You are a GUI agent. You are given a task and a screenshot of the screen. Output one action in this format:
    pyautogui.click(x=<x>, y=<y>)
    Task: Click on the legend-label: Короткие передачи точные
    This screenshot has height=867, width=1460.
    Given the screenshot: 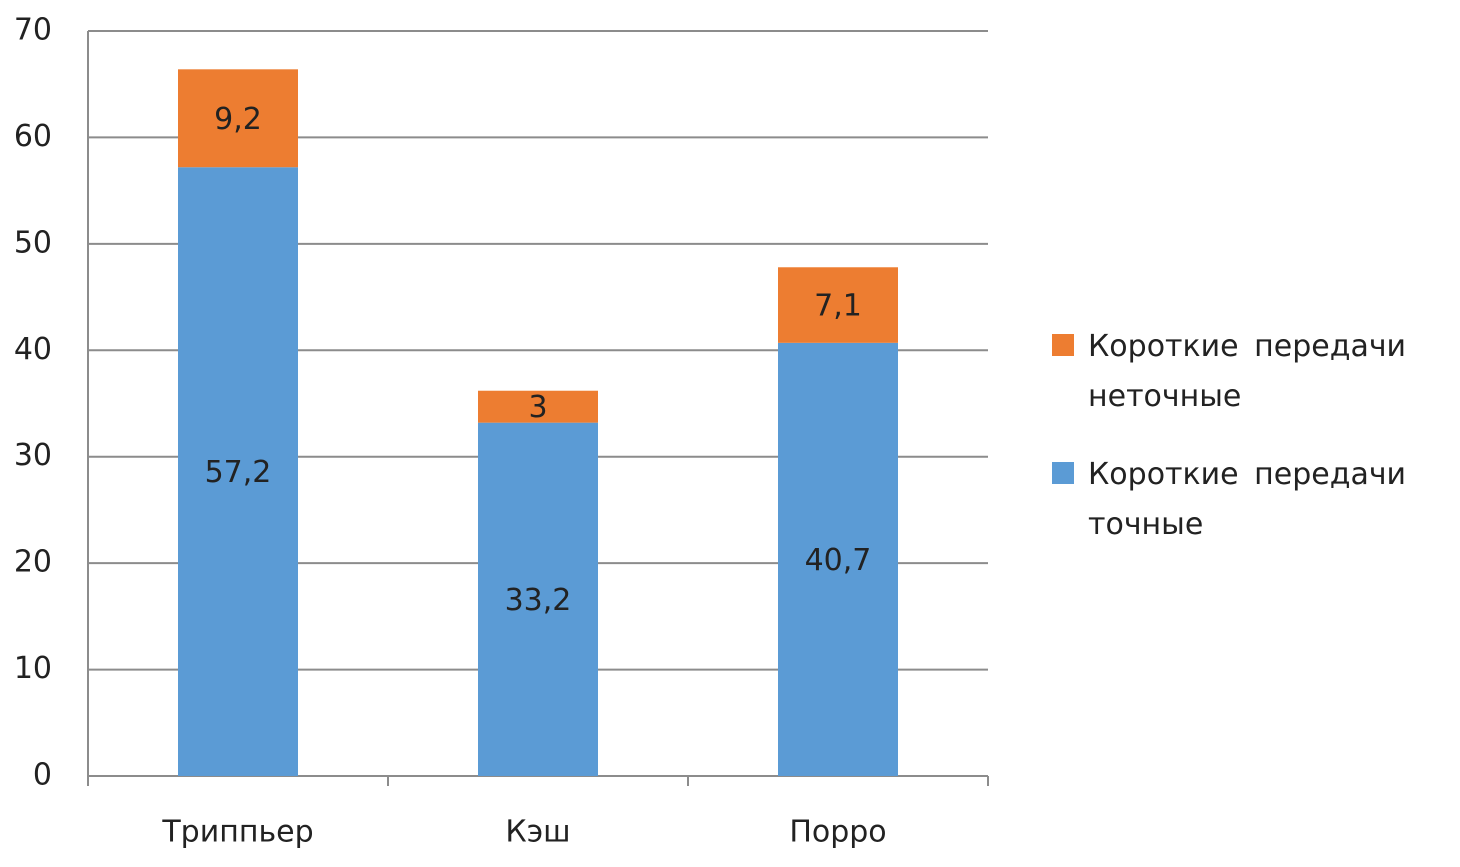 What is the action you would take?
    pyautogui.click(x=1247, y=499)
    